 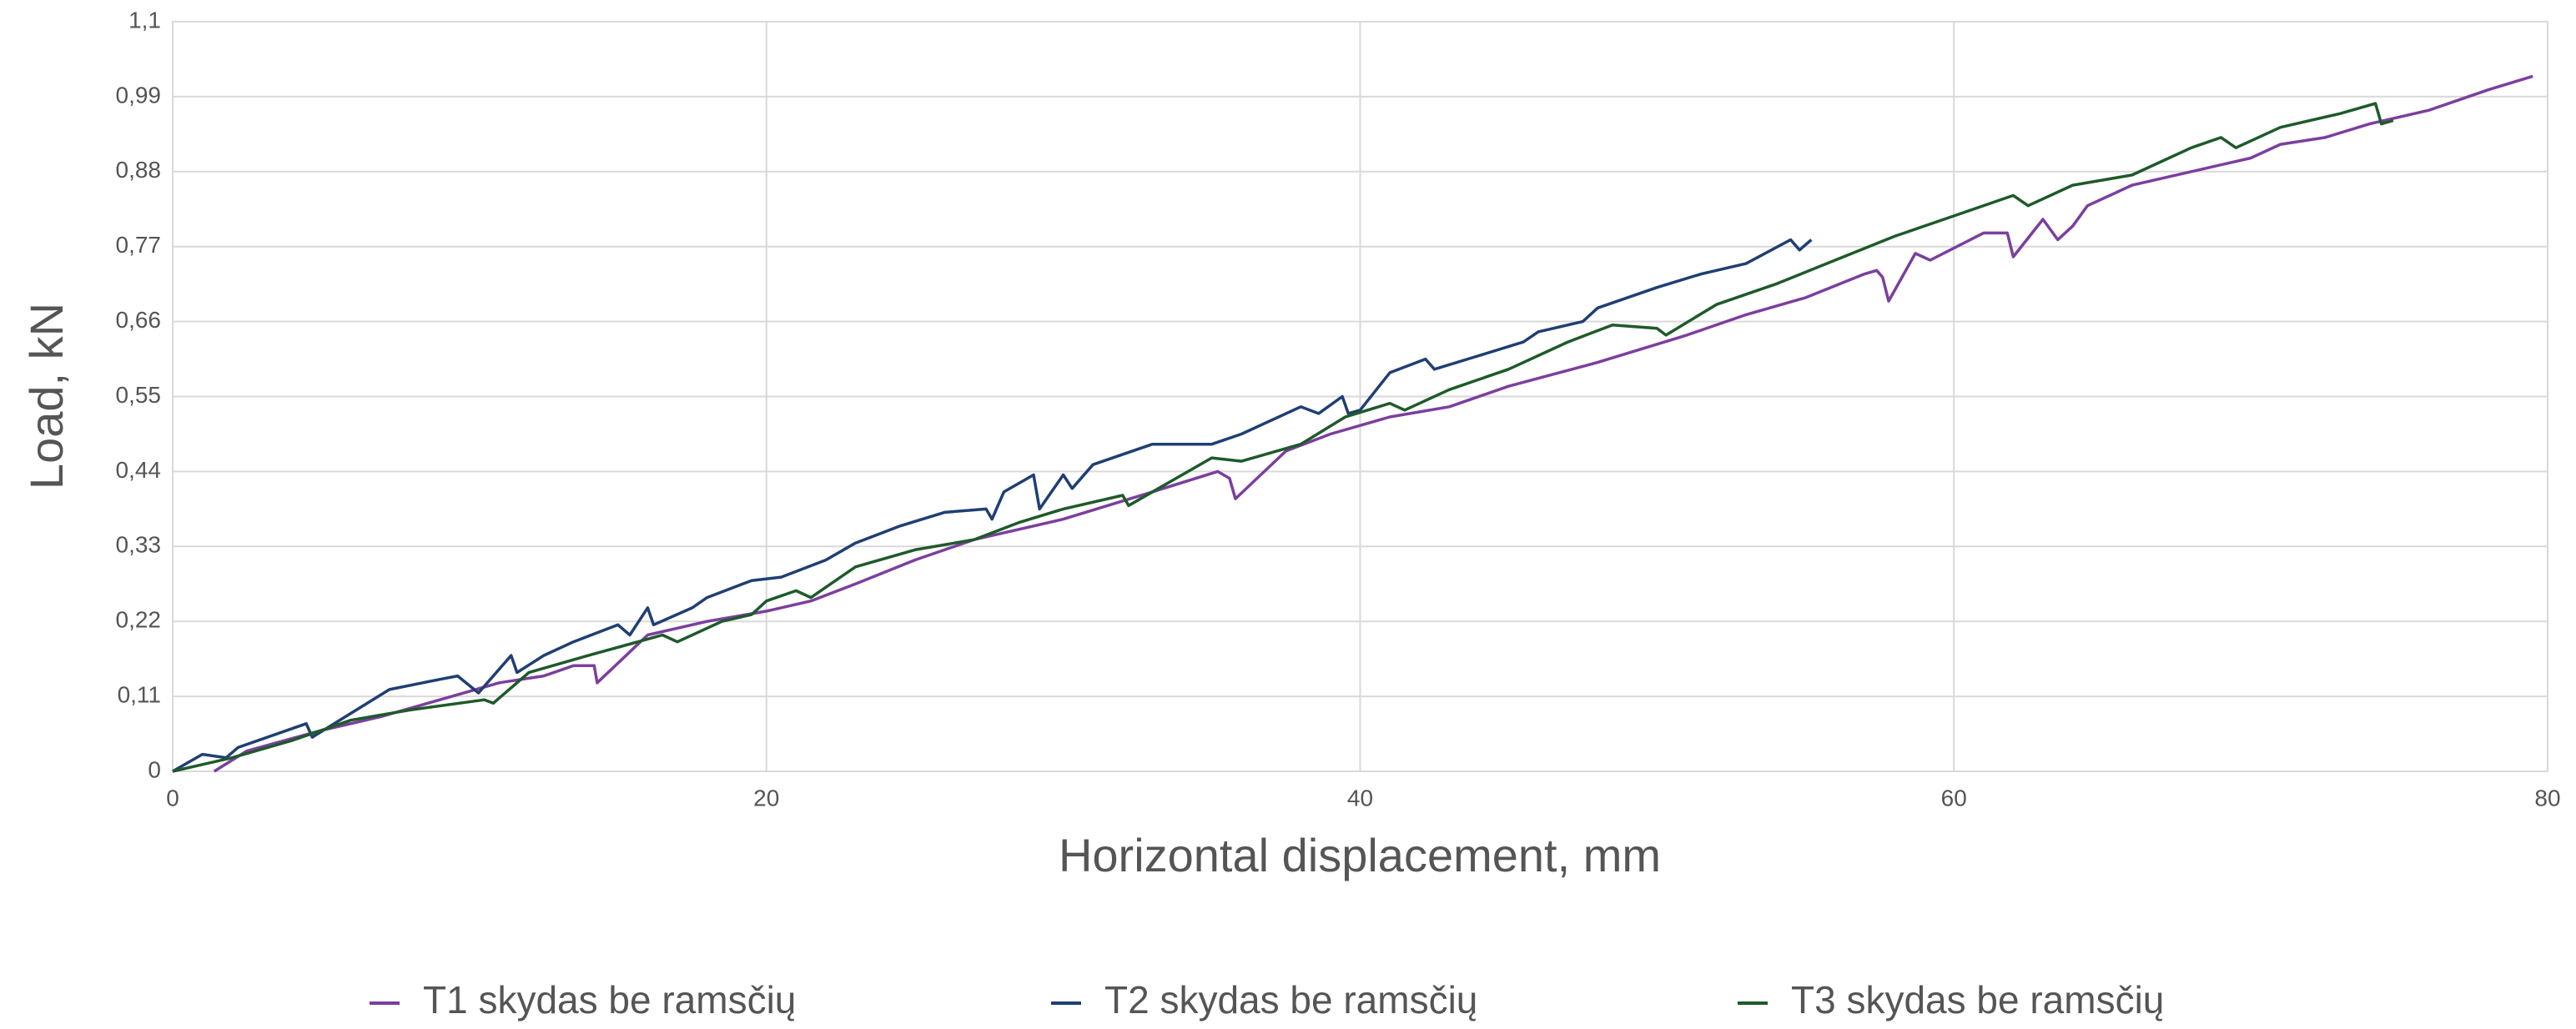 I want to click on y-tick-label: 0,44, so click(x=139, y=470).